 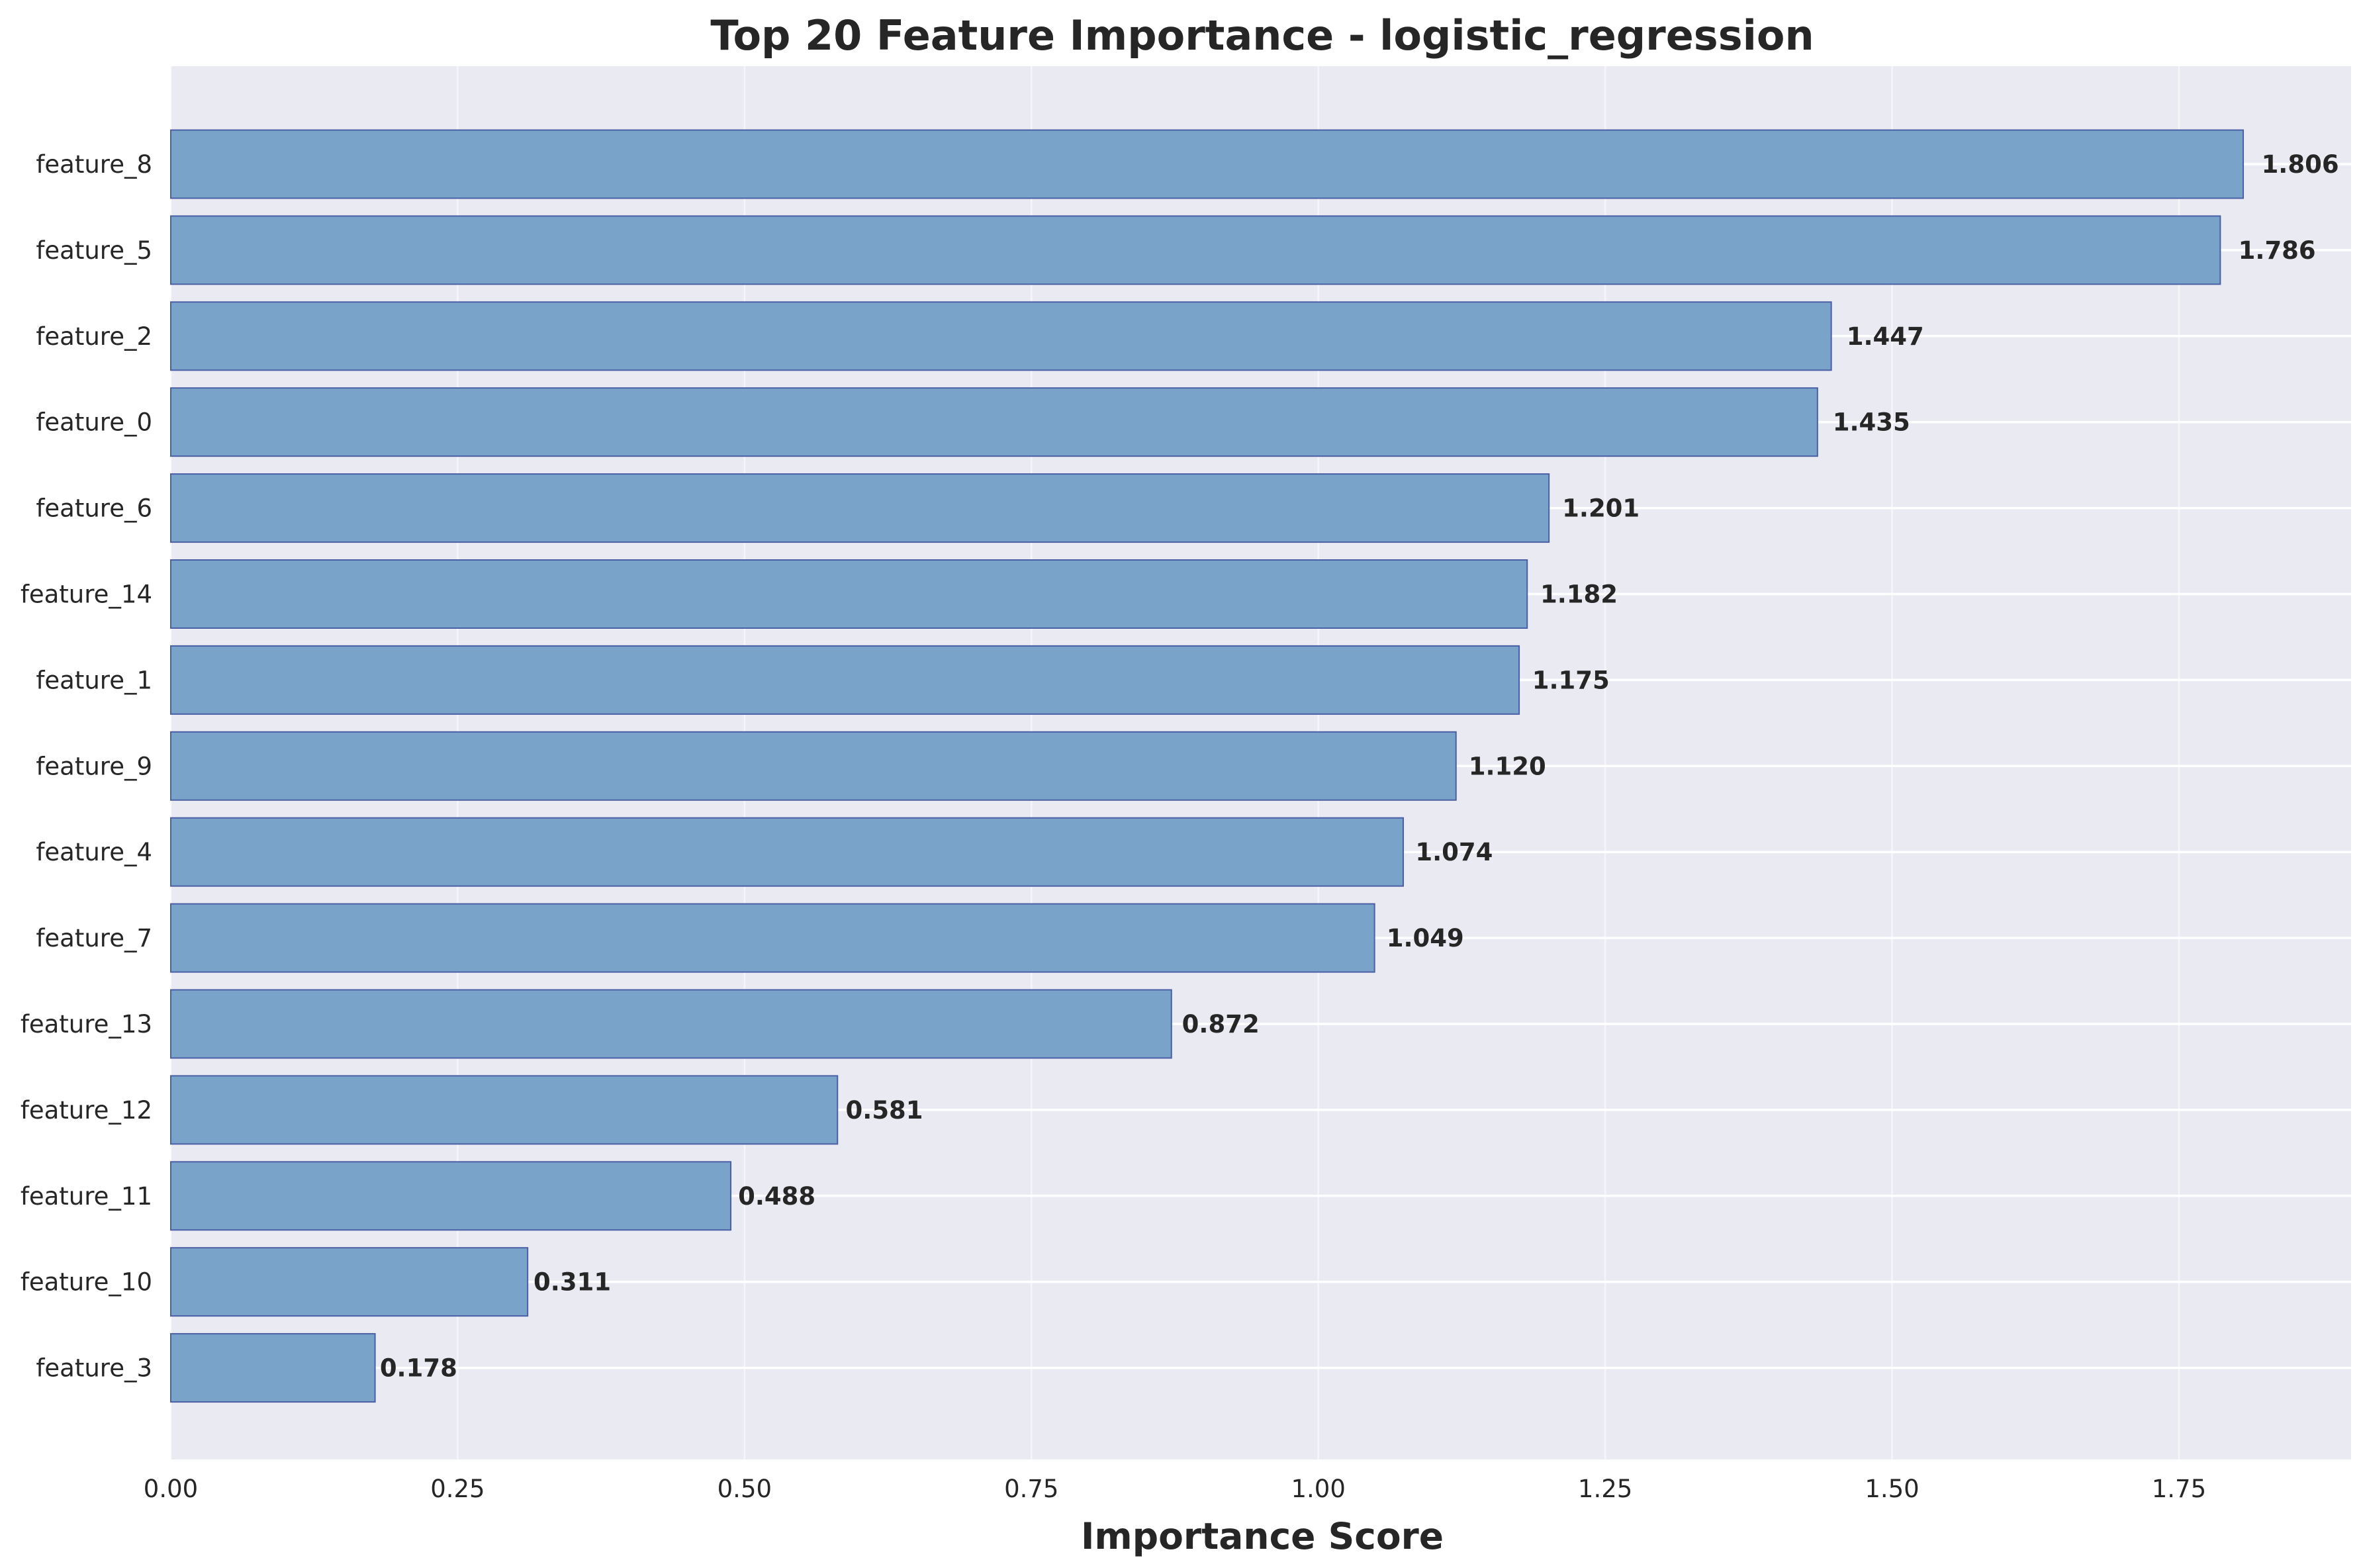 I want to click on value-label-feature_8: 1.806, so click(x=2300, y=164).